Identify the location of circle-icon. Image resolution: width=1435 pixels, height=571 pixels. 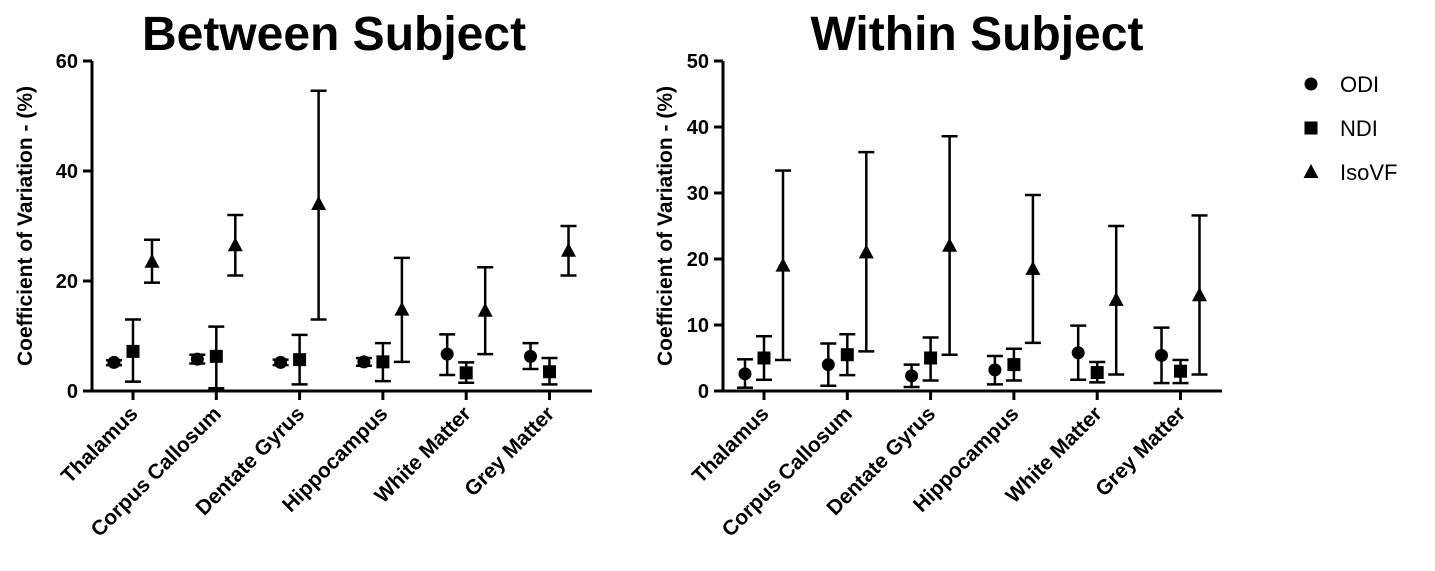
(1311, 84).